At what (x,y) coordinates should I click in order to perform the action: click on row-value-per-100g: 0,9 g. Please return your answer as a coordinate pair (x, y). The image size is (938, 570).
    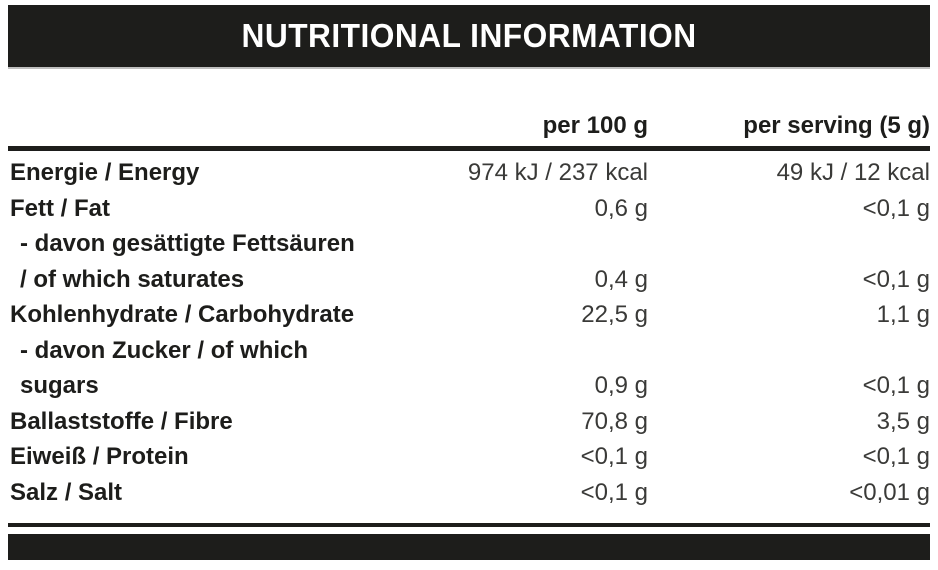
    Looking at the image, I should click on (621, 385).